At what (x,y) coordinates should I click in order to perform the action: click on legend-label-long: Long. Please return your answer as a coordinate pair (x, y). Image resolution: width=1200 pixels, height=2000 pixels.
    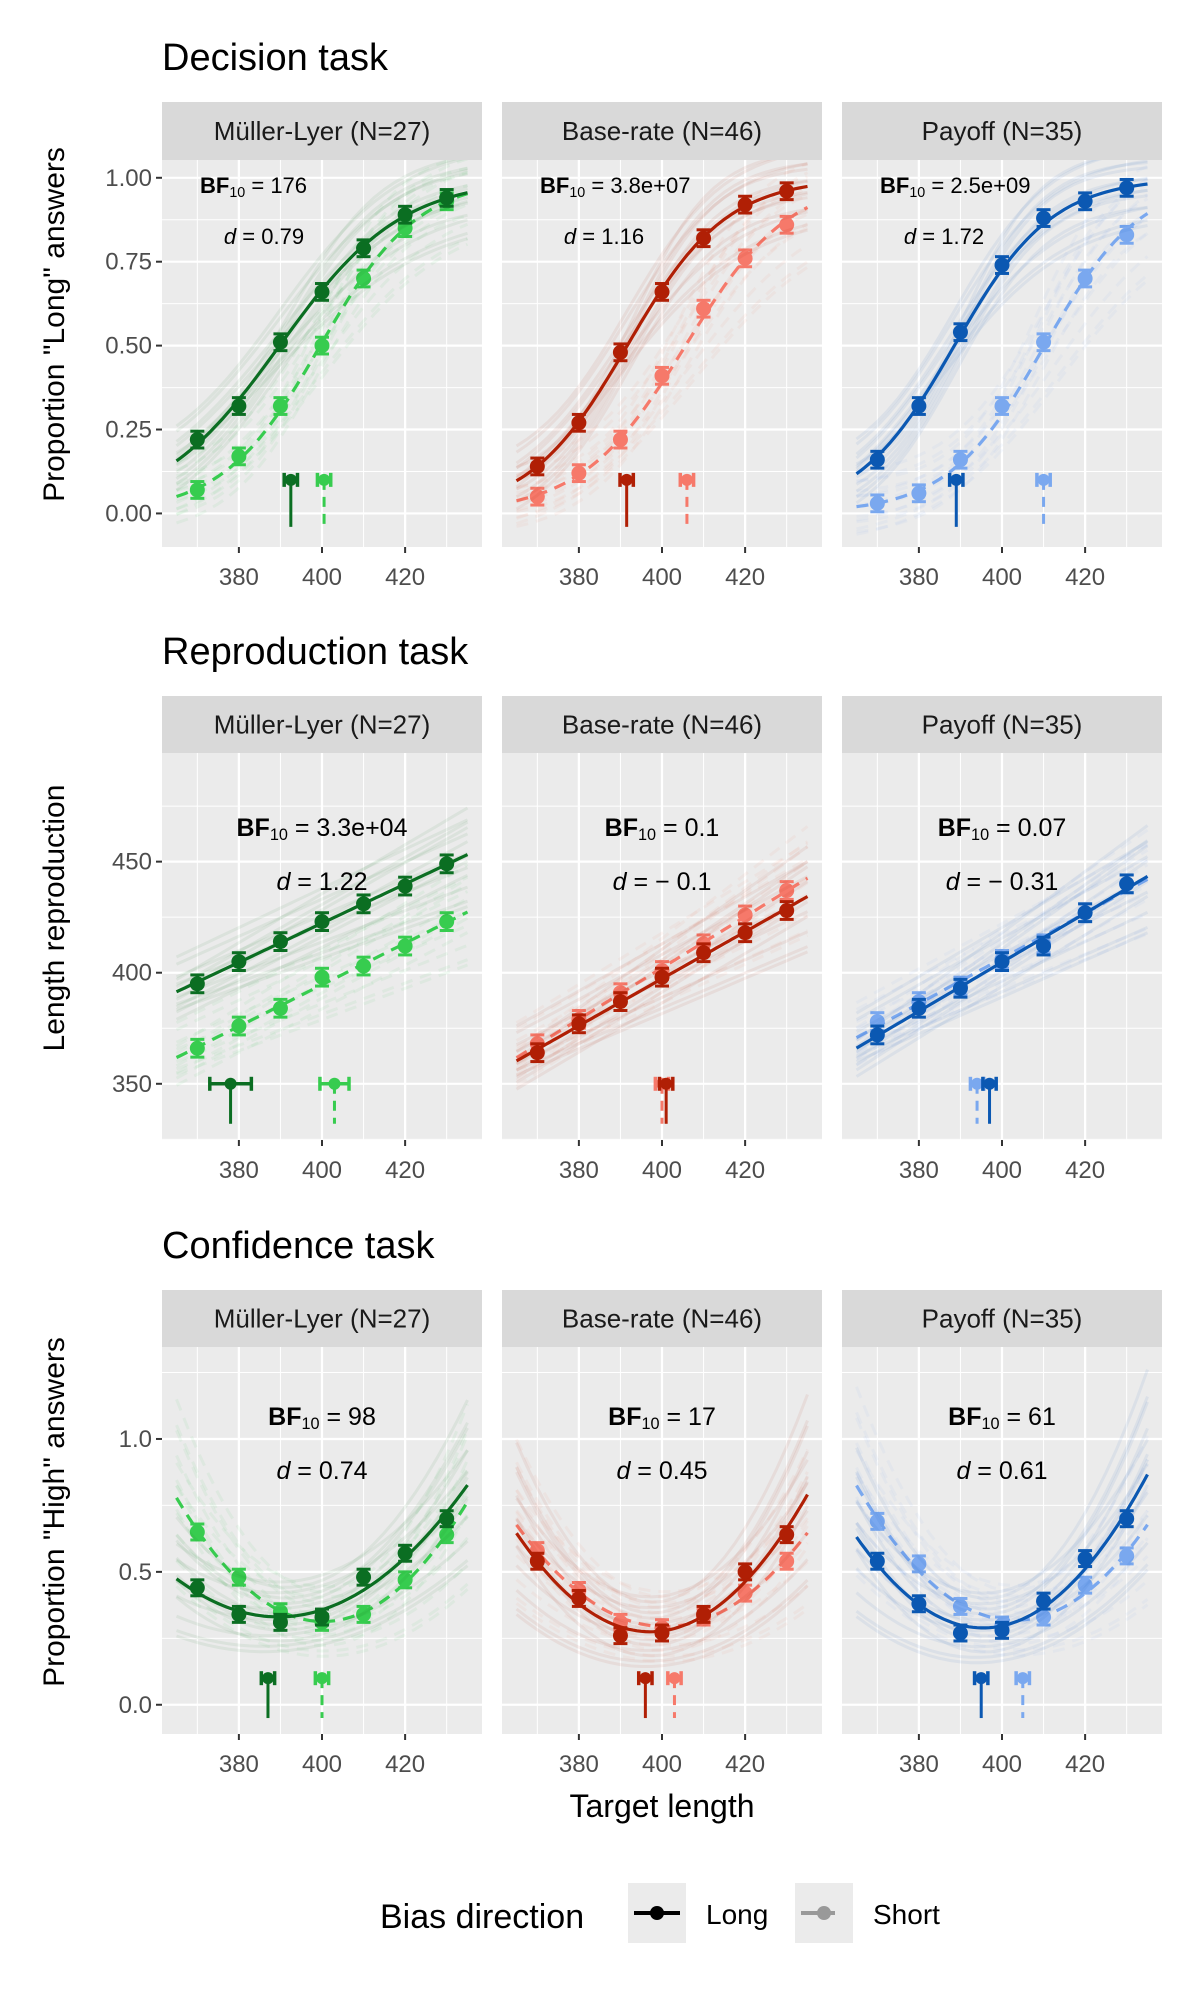
    Looking at the image, I should click on (737, 1914).